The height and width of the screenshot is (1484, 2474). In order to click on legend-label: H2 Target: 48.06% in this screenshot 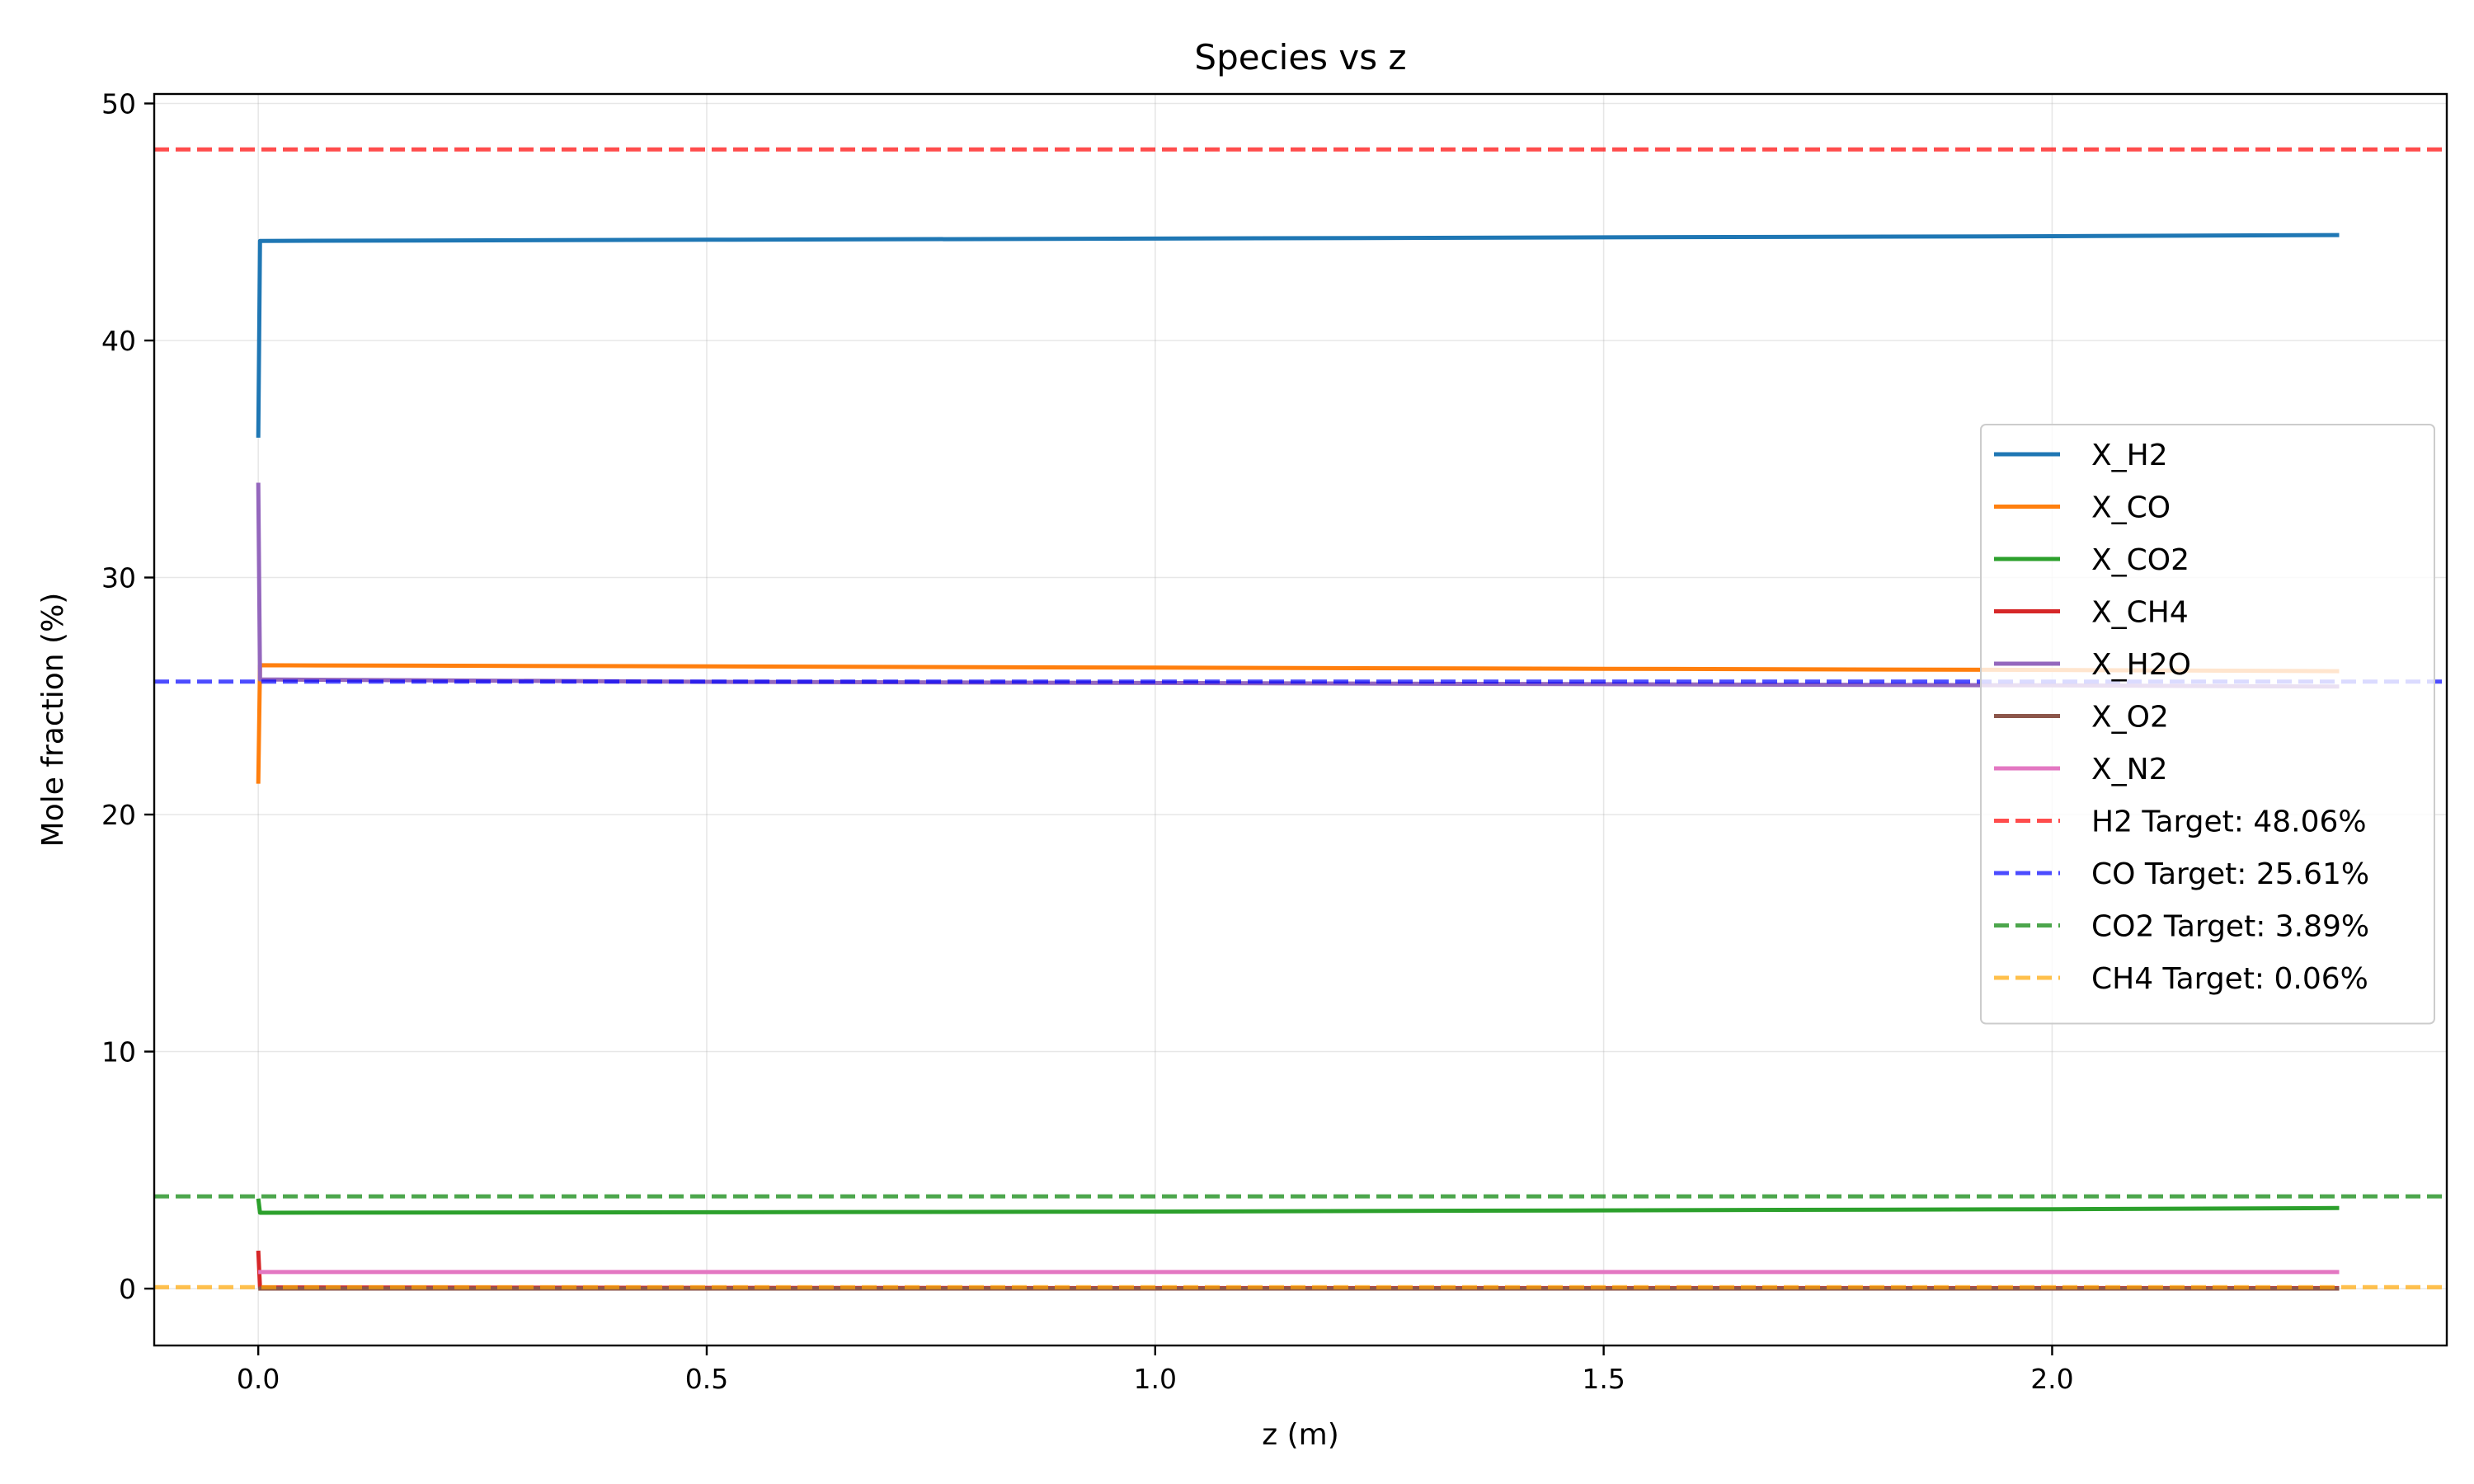, I will do `click(2229, 822)`.